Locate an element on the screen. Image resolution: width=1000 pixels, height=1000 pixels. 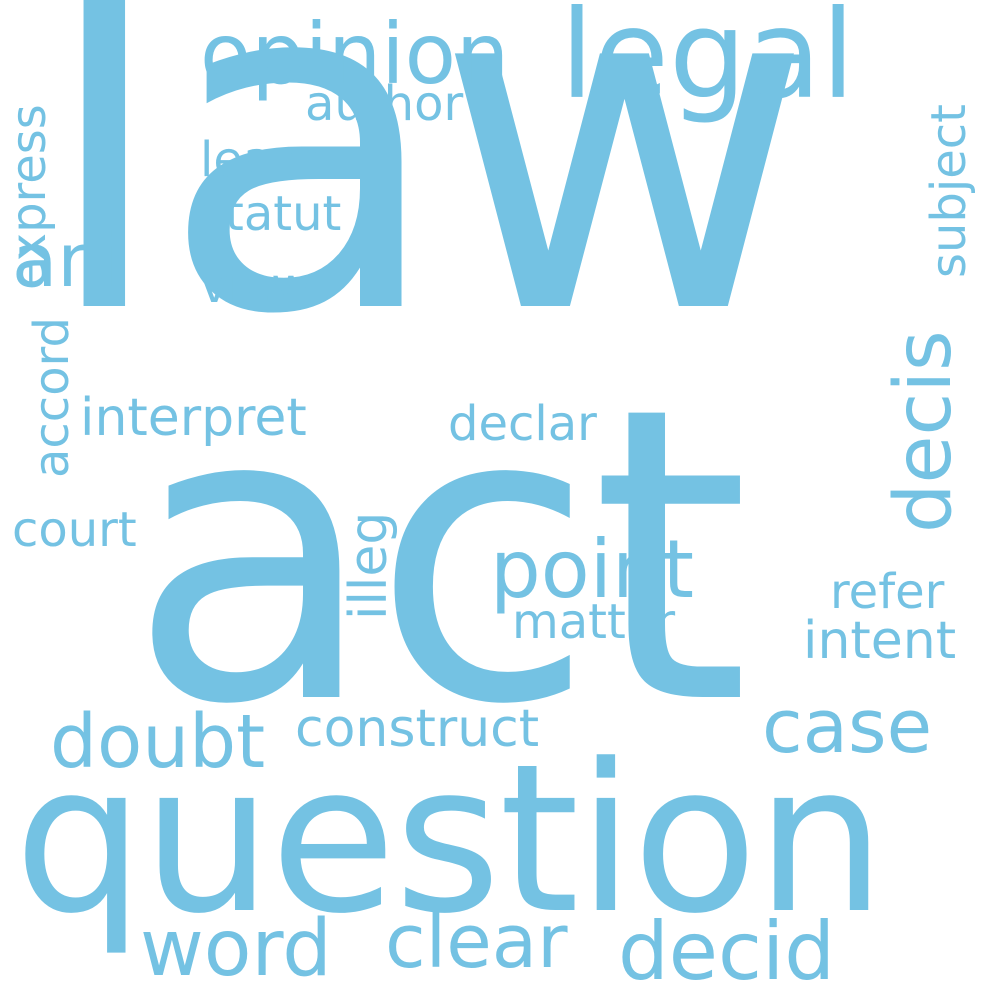
word-illeg: illeg is located at coordinates (369, 565).